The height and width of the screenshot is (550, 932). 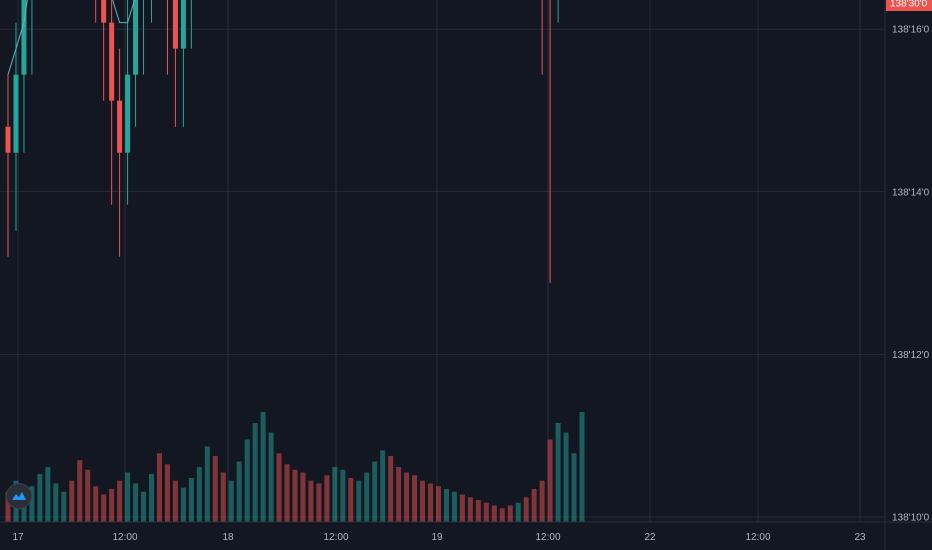 What do you see at coordinates (911, 192) in the screenshot?
I see `price-tick-label: 138'14'0` at bounding box center [911, 192].